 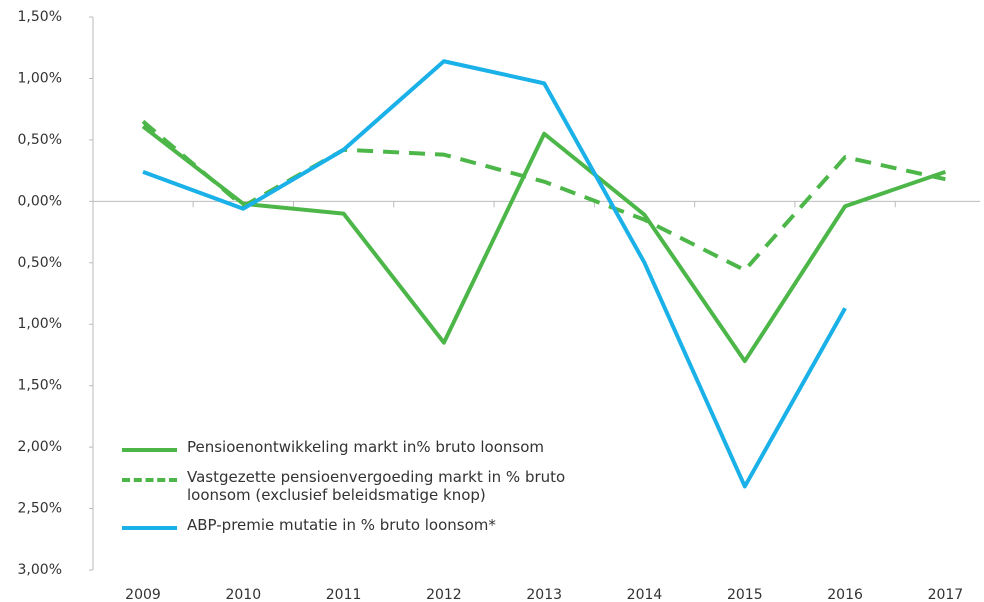 What do you see at coordinates (845, 594) in the screenshot?
I see `x-tick-label: 2016` at bounding box center [845, 594].